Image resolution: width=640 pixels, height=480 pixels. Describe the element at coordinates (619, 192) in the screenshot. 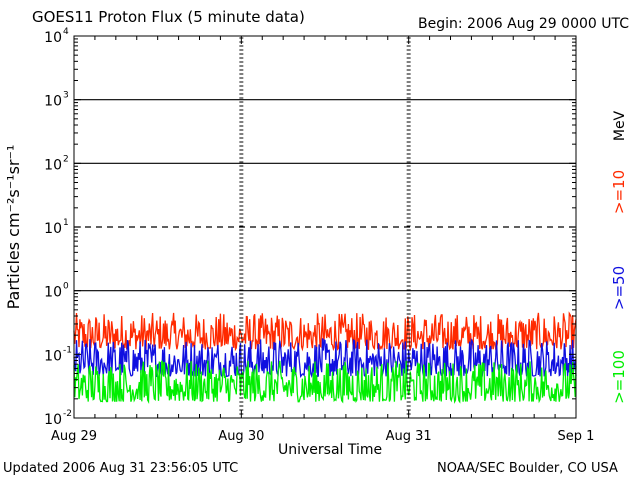

I see `legend-label-1: >=10` at that location.